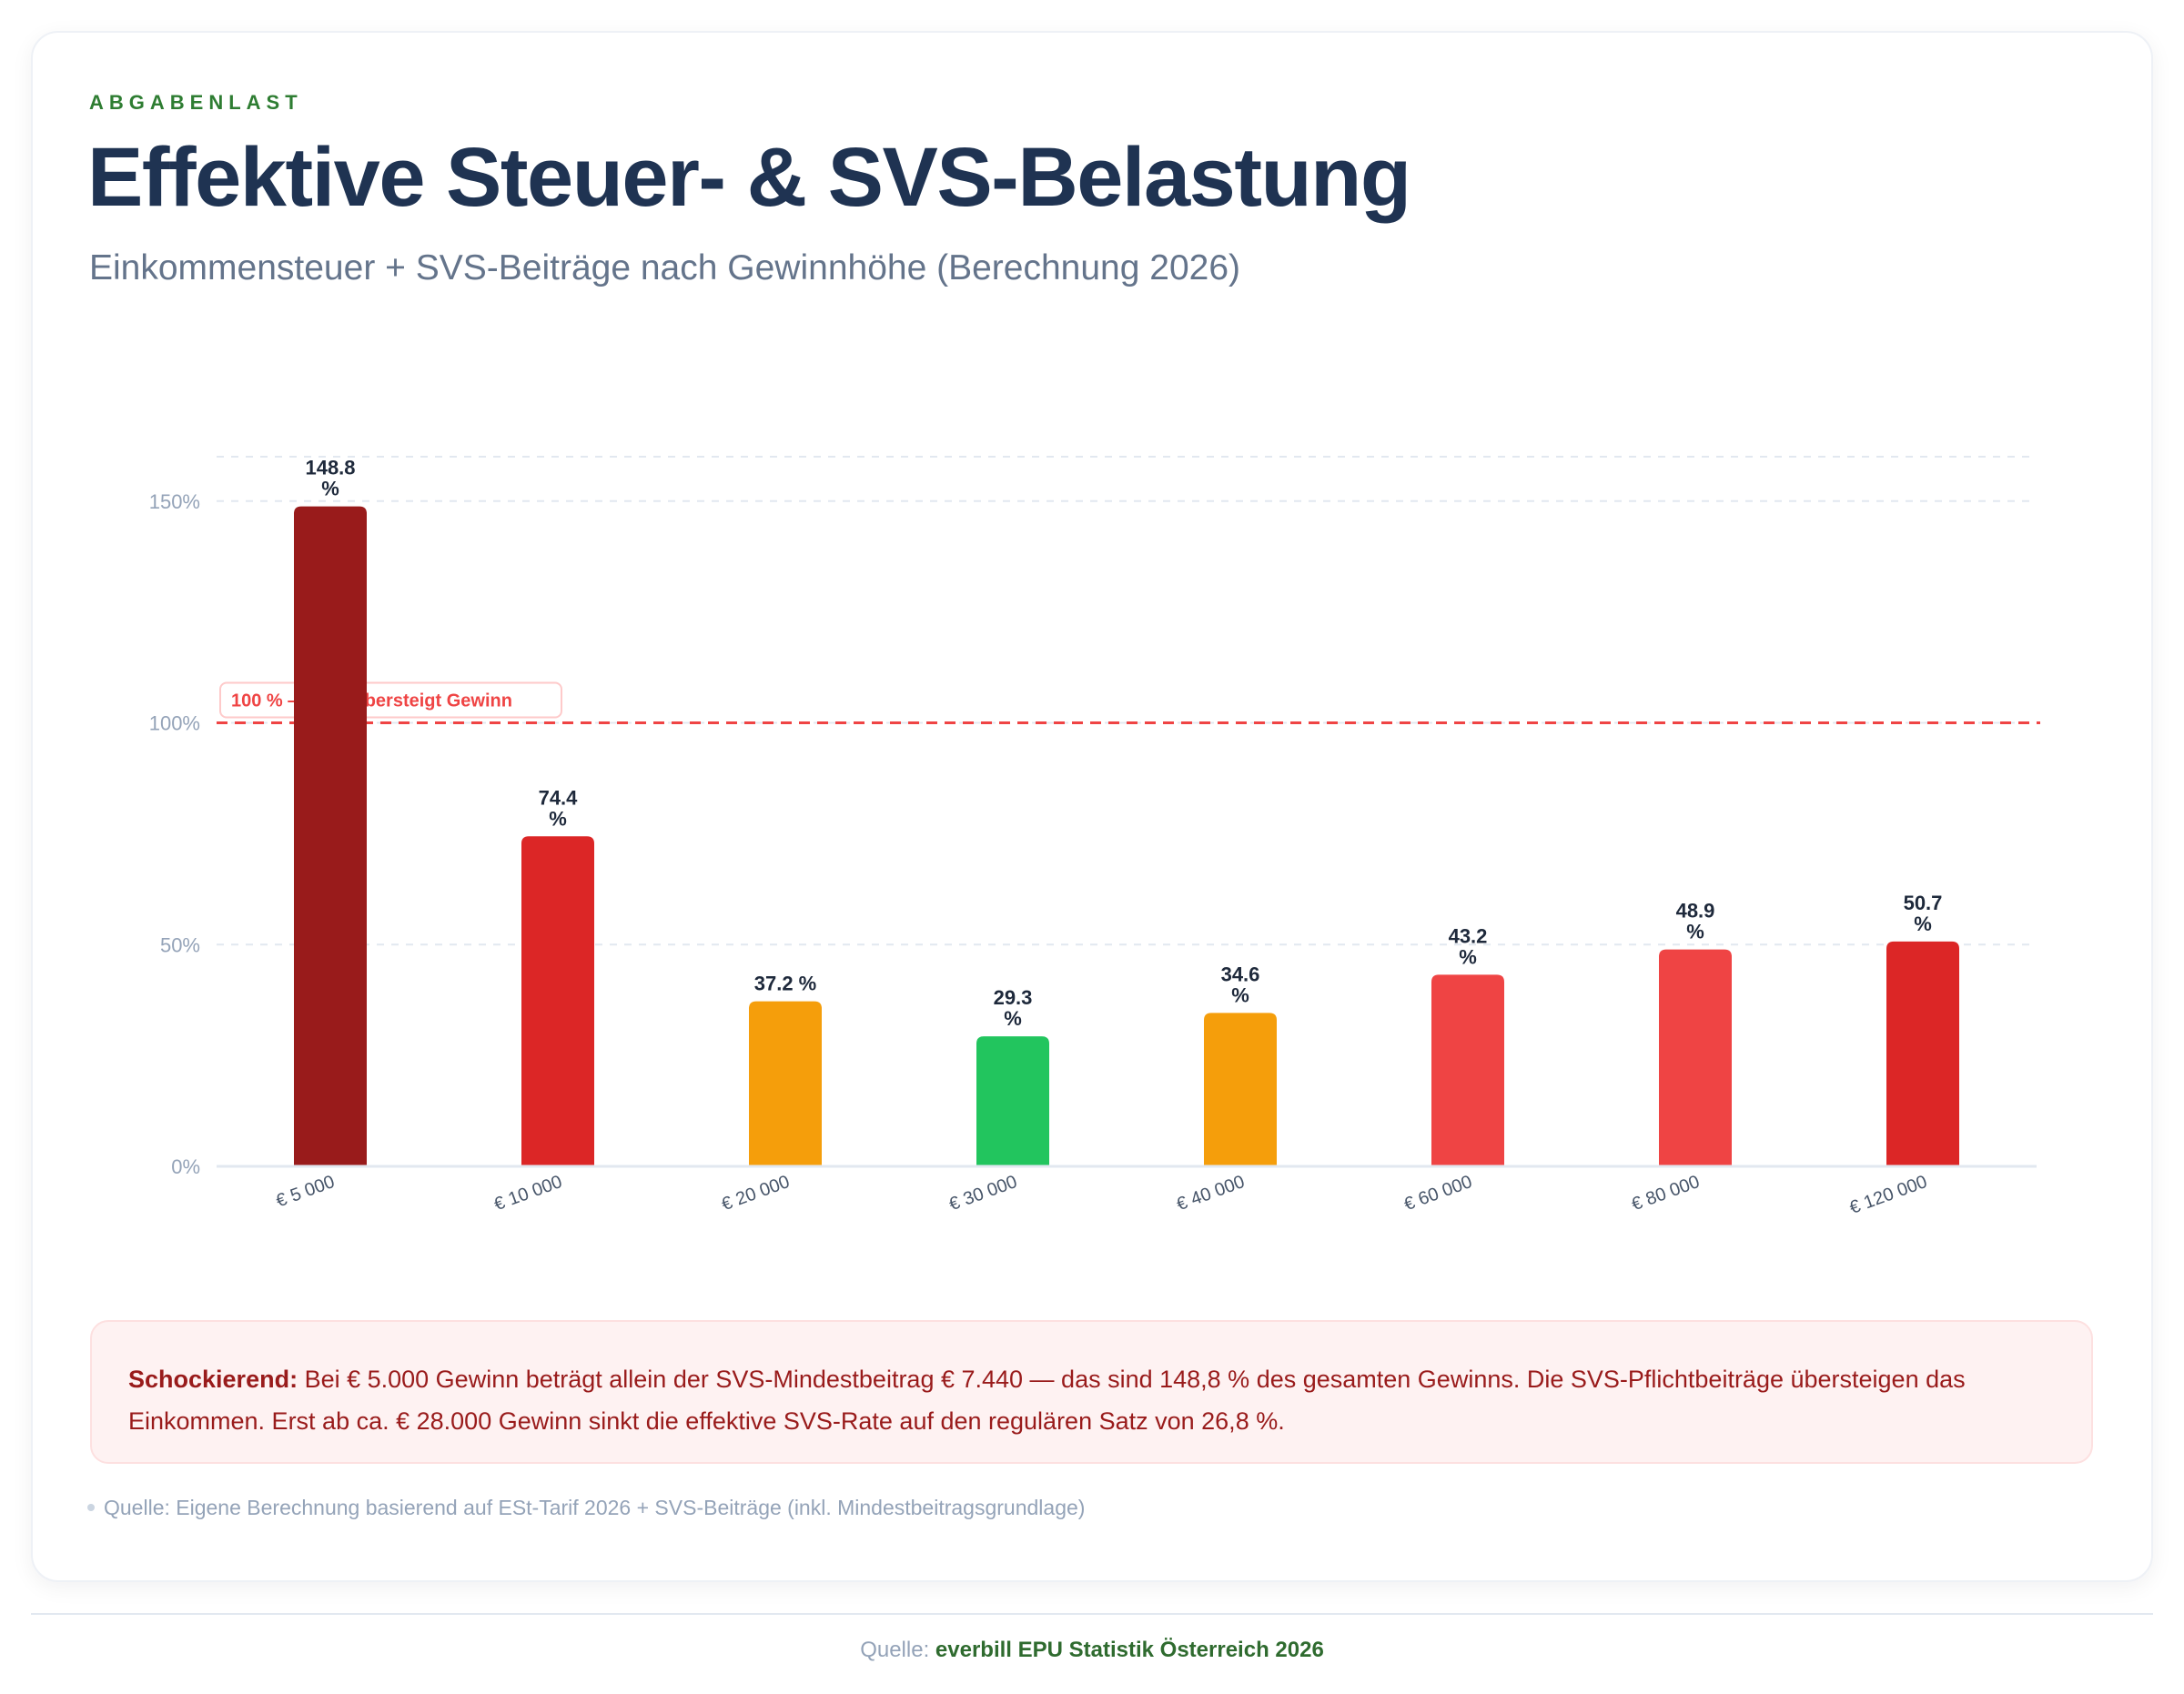  I want to click on reference-label: 100 % — Last übersteigt Gewinn, so click(371, 701).